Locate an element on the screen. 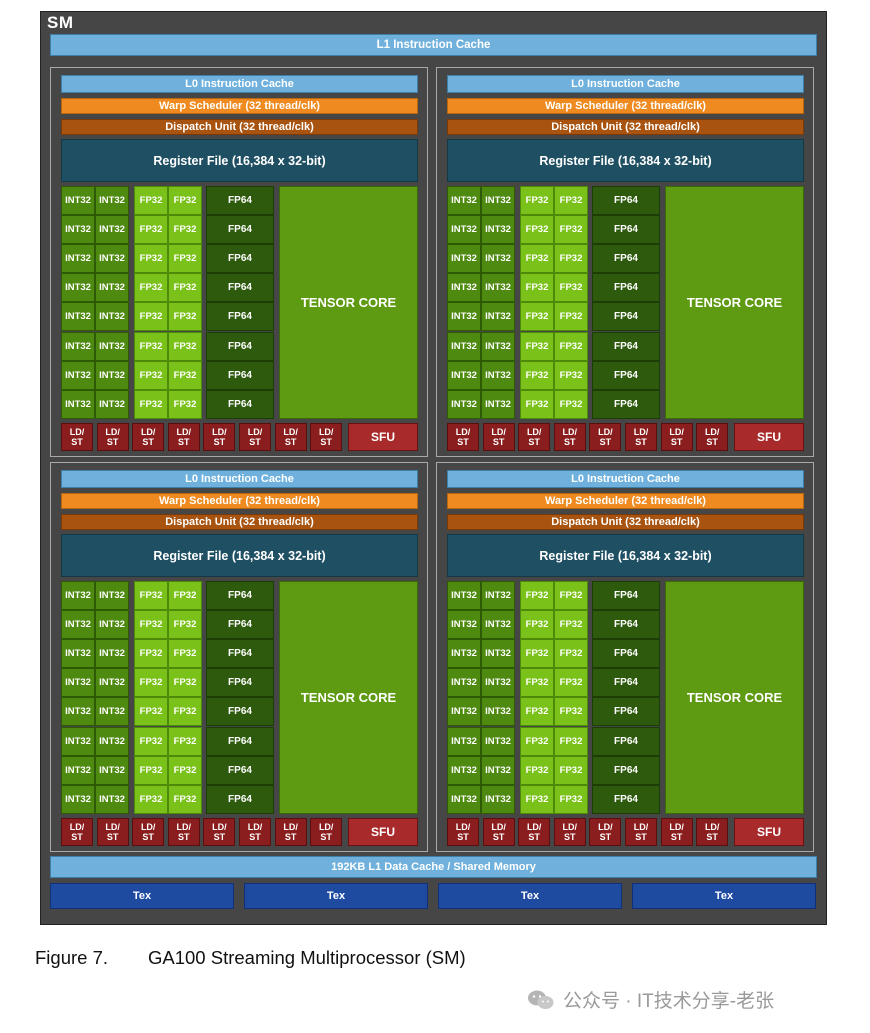  register-file: Register File (16,384 x 32-bit) is located at coordinates (625, 555).